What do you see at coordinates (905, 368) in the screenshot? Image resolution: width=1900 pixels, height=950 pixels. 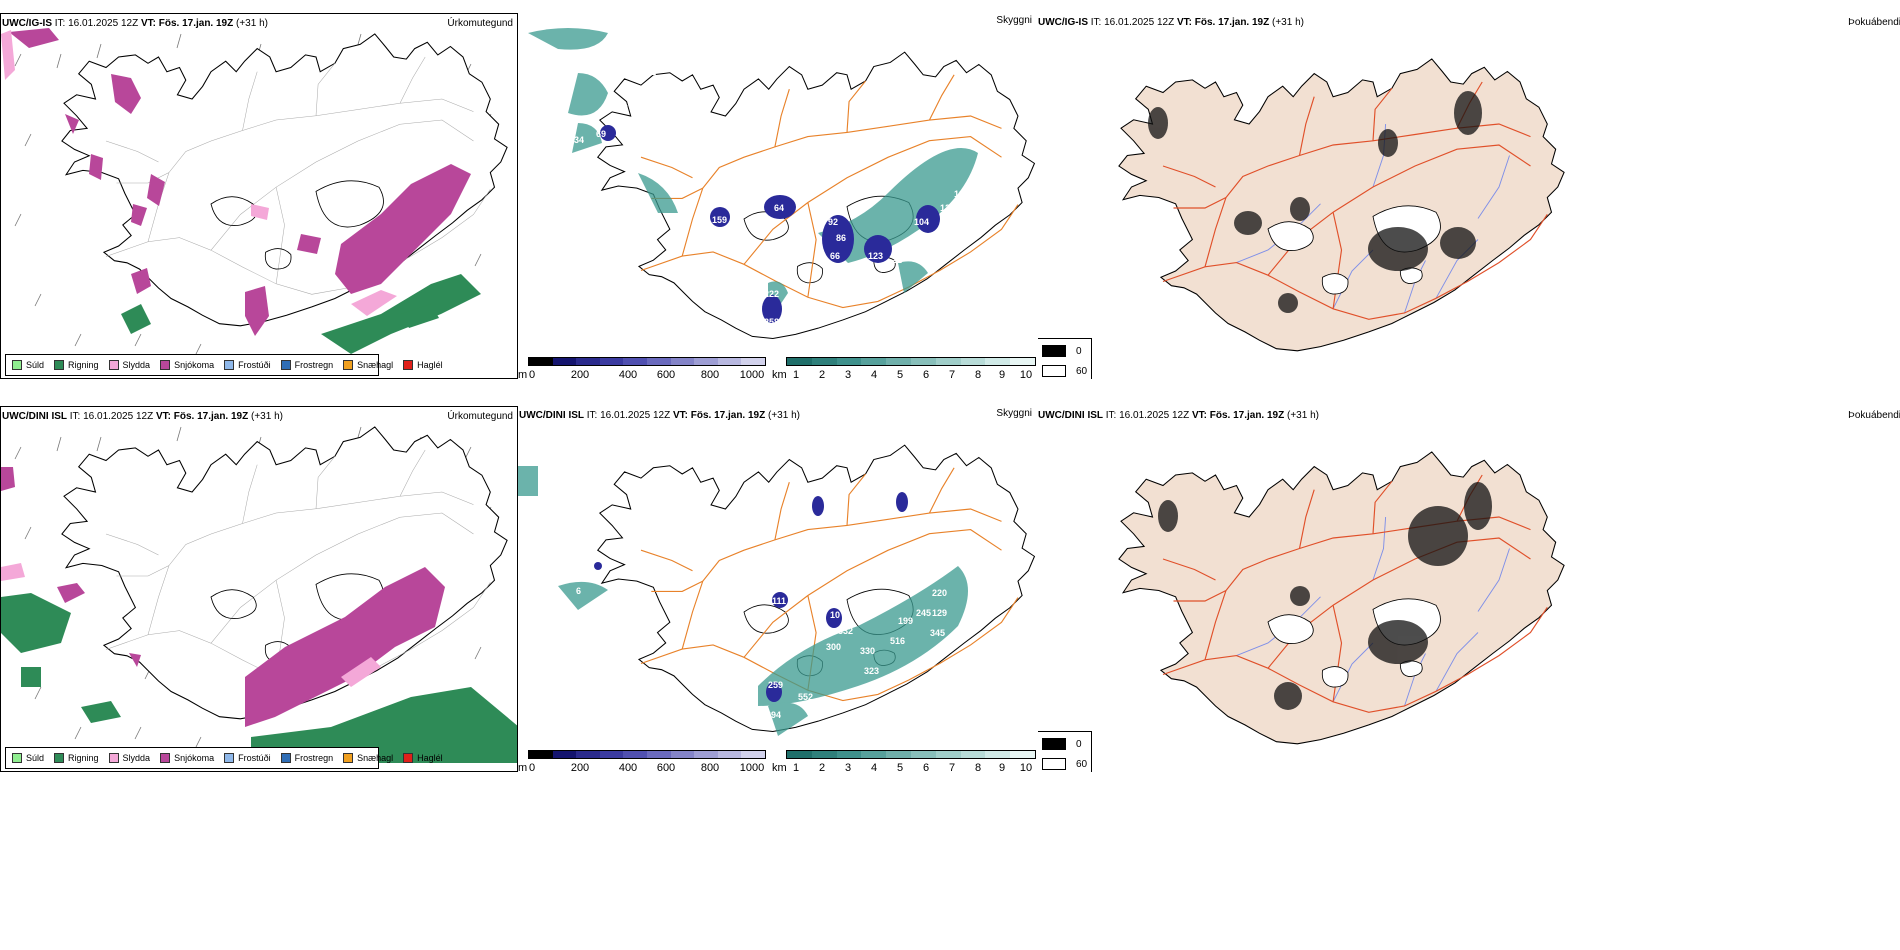 I see `visibility-colorbar-top: km 1 2 3 4 5 6 7 8 9 10` at bounding box center [905, 368].